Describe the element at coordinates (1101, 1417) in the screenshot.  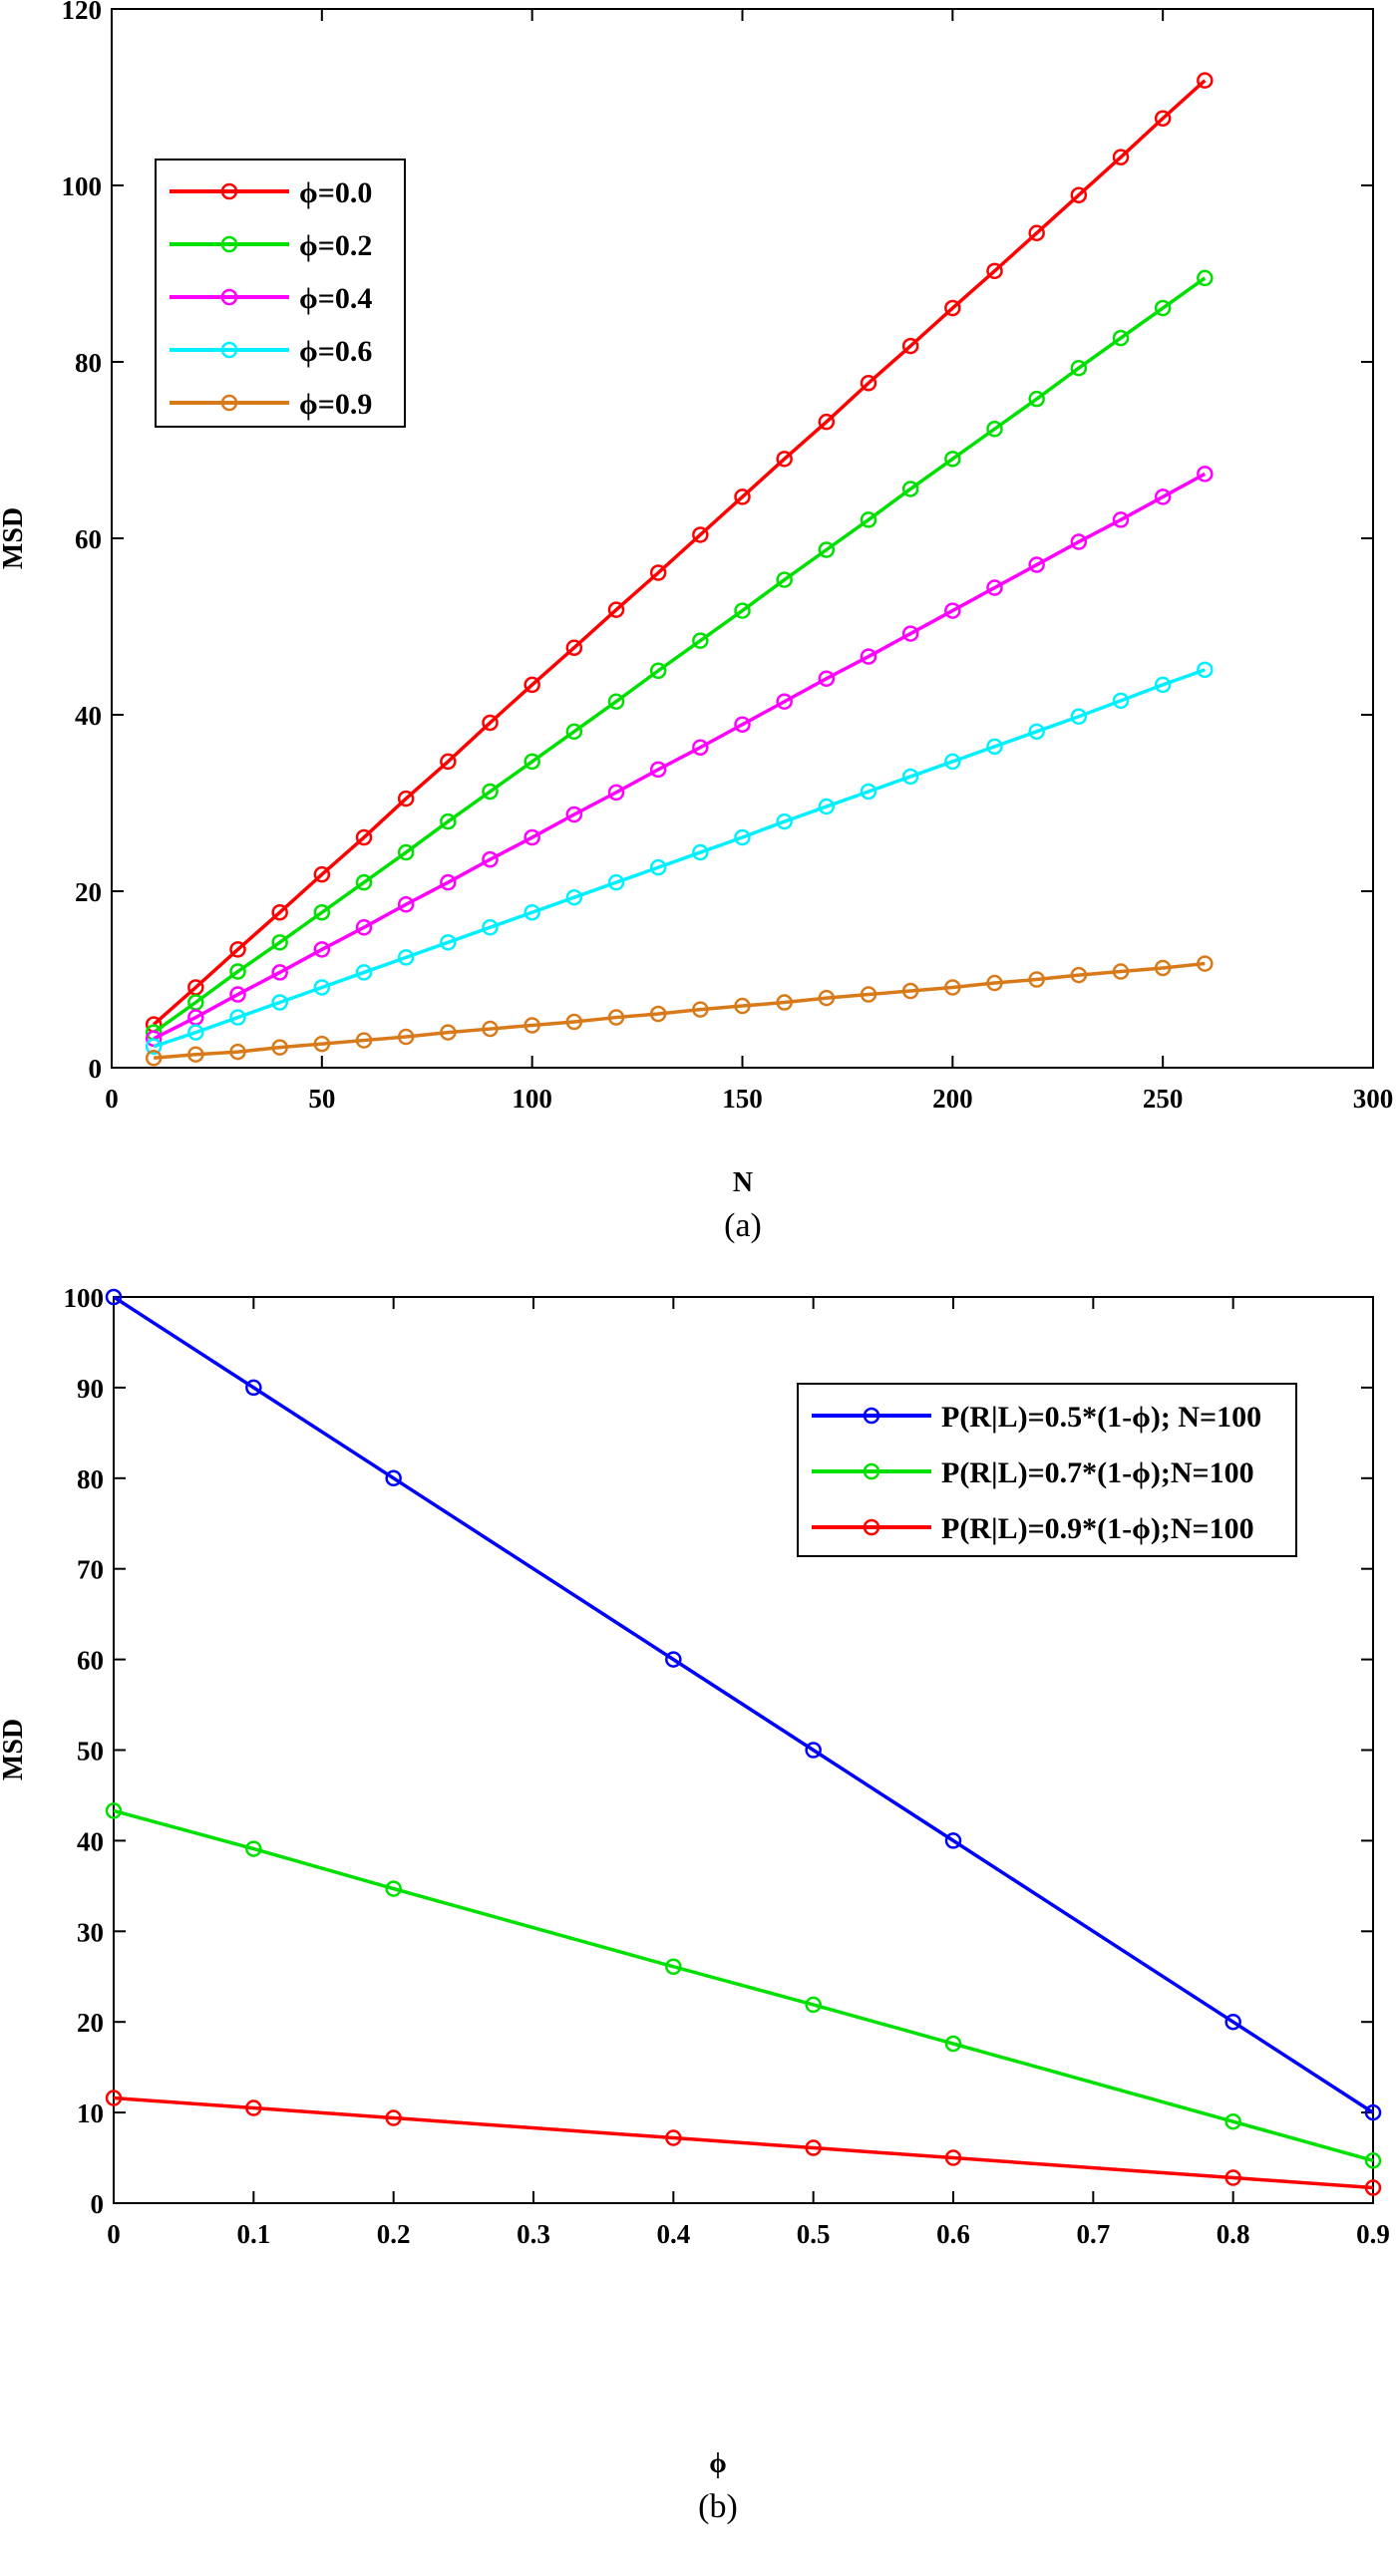
I see `legend-label: P(R|L)=0.5*(1-ϕ); N=100` at that location.